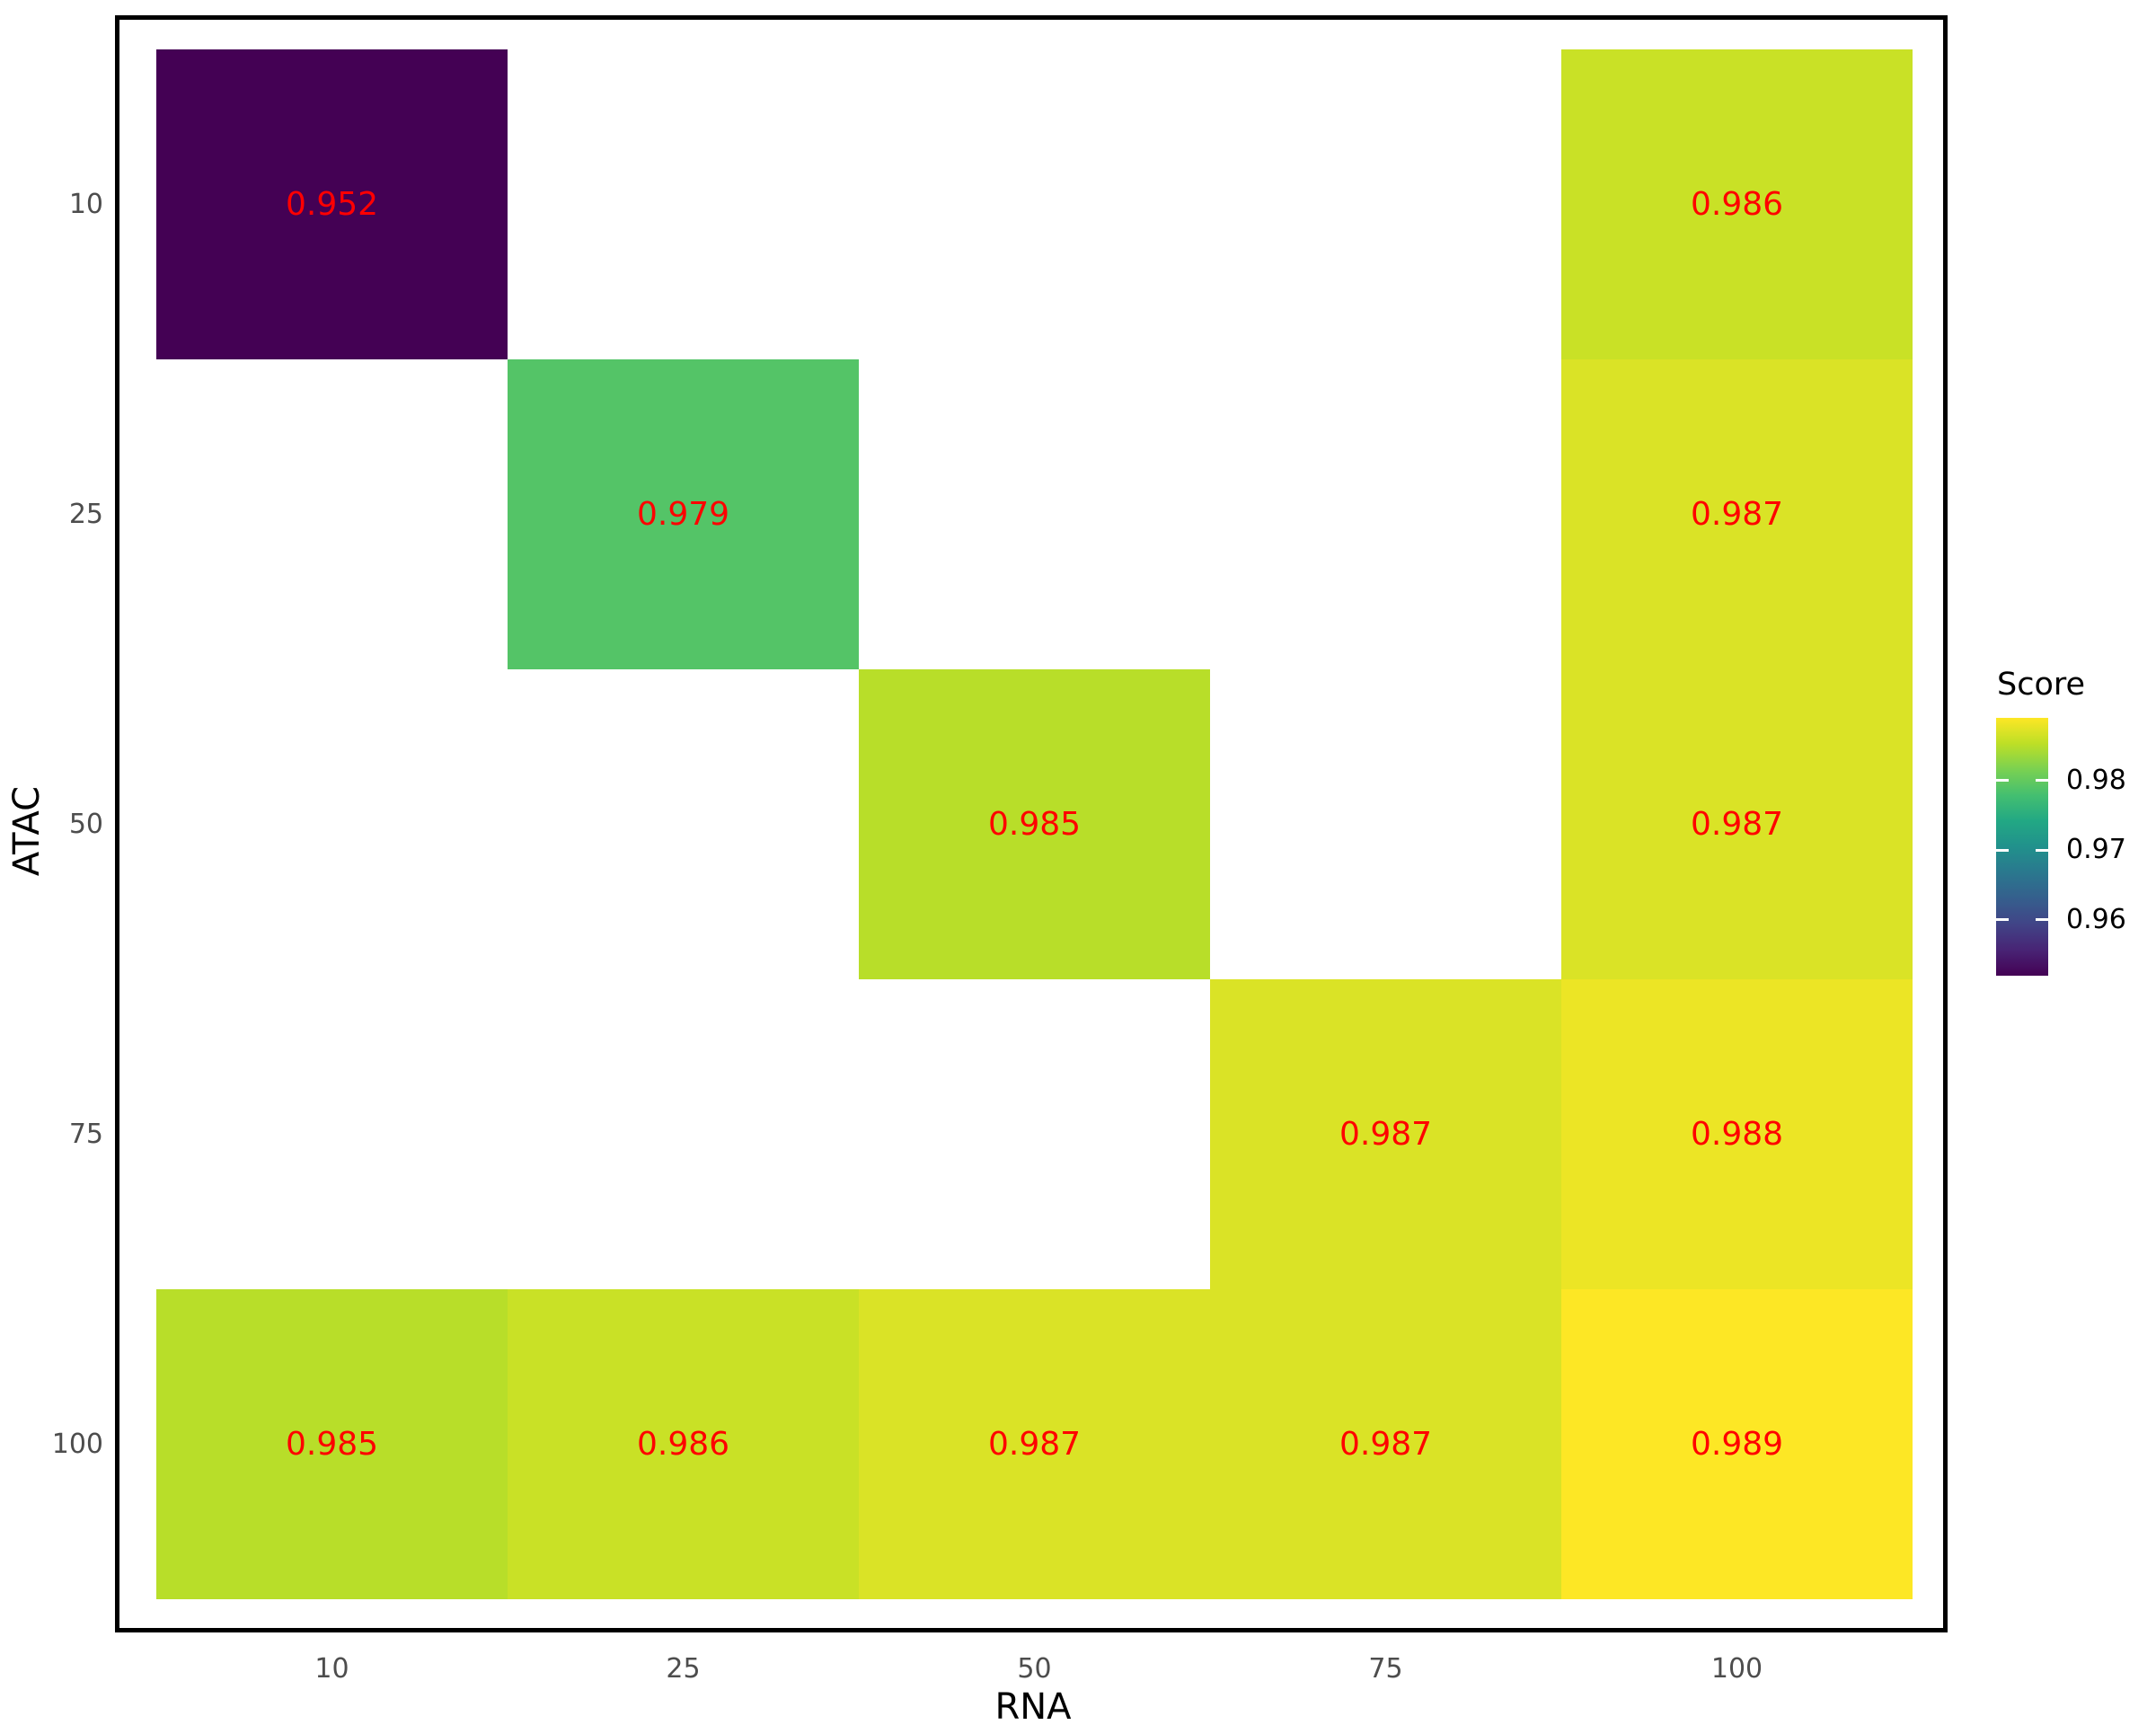 Image resolution: width=2156 pixels, height=1725 pixels. What do you see at coordinates (85, 1134) in the screenshot?
I see `y-tick-label: 75` at bounding box center [85, 1134].